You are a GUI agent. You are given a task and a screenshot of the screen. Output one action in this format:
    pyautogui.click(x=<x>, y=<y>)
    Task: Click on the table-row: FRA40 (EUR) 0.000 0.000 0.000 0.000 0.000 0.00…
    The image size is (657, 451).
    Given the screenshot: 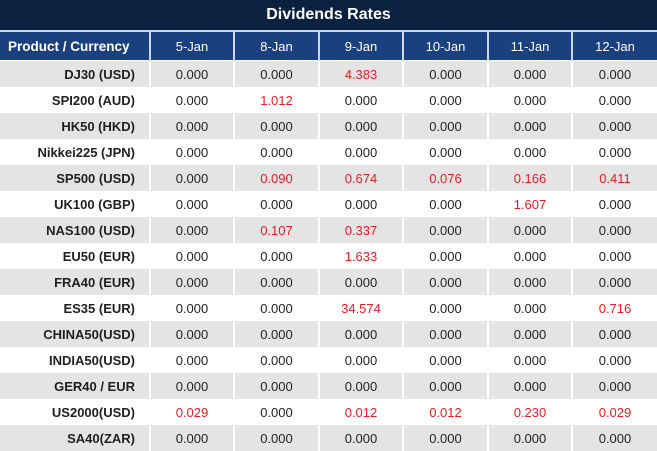 What is the action you would take?
    pyautogui.click(x=328, y=282)
    